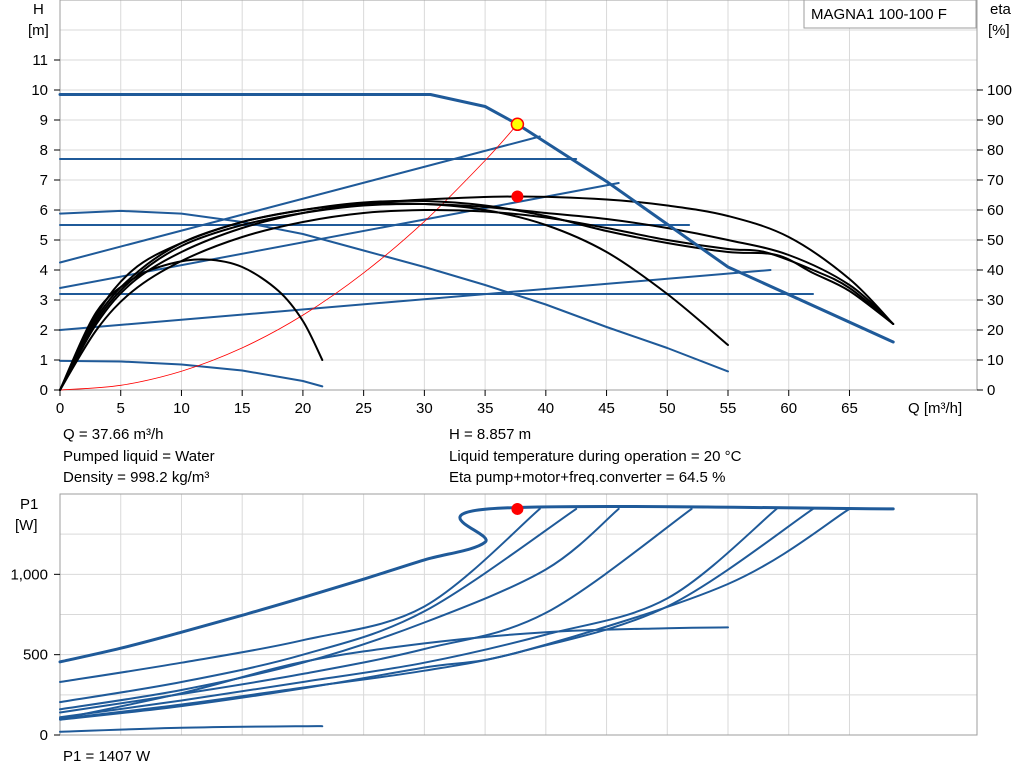 The width and height of the screenshot is (1024, 781). Describe the element at coordinates (303, 408) in the screenshot. I see `x-tick-label: 20` at that location.